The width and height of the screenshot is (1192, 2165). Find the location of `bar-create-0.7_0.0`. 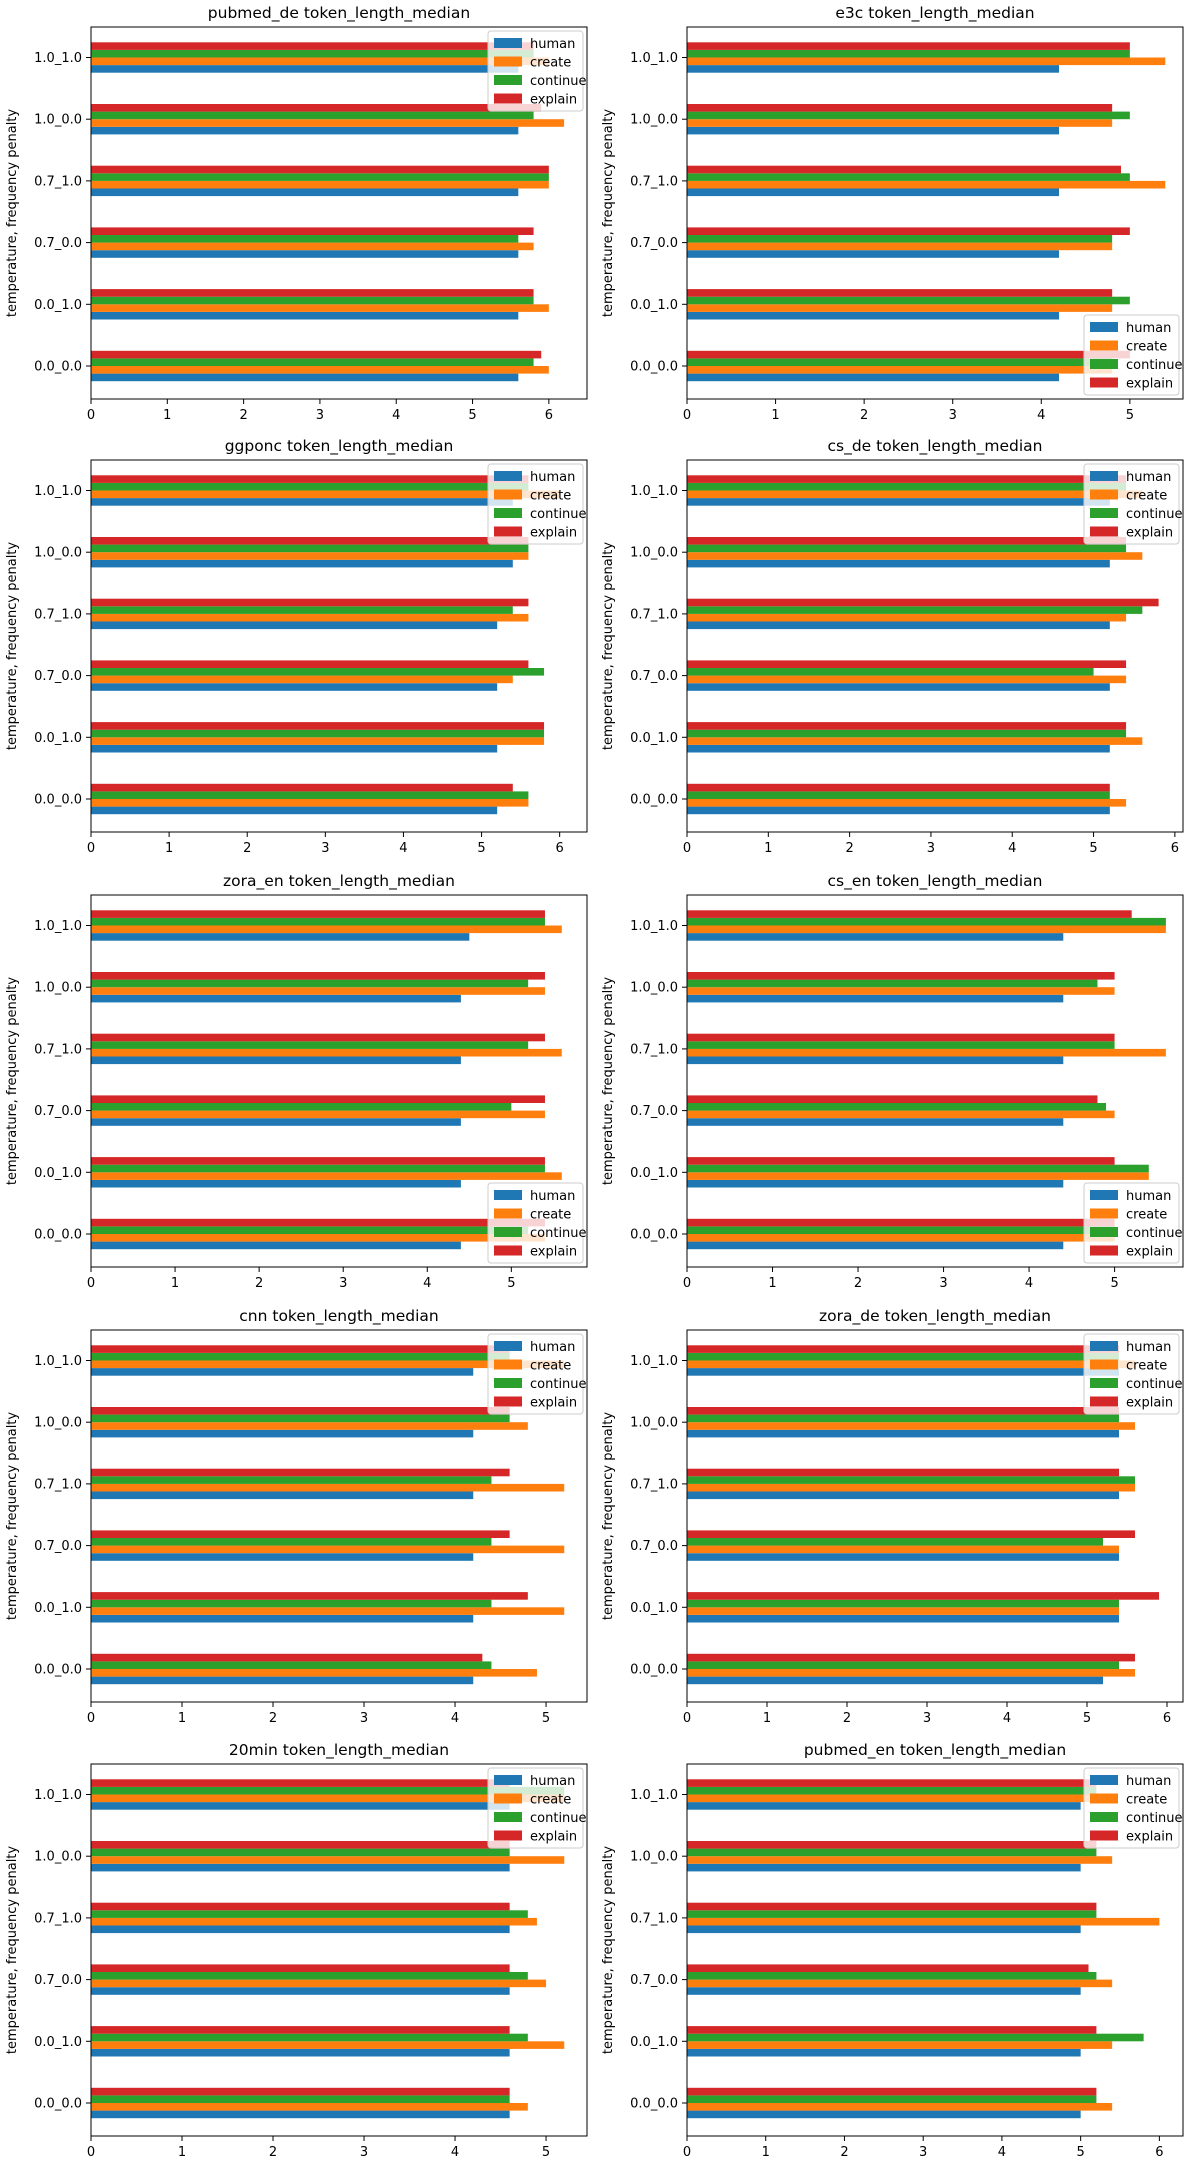

bar-create-0.7_0.0 is located at coordinates (900, 1983).